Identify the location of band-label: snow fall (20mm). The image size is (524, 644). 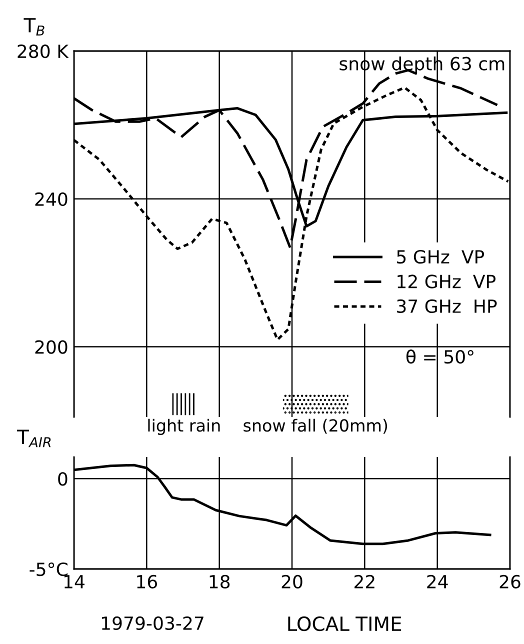
(316, 426).